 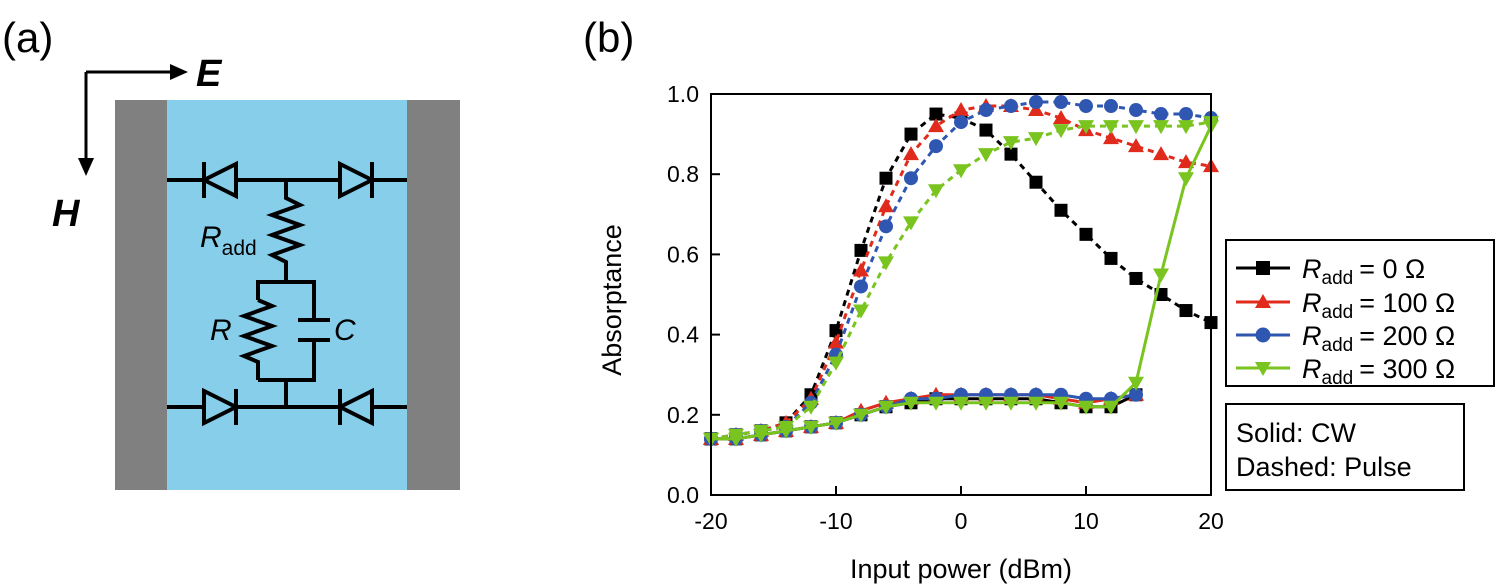 What do you see at coordinates (683, 495) in the screenshot?
I see `y-tick-label: 0.0` at bounding box center [683, 495].